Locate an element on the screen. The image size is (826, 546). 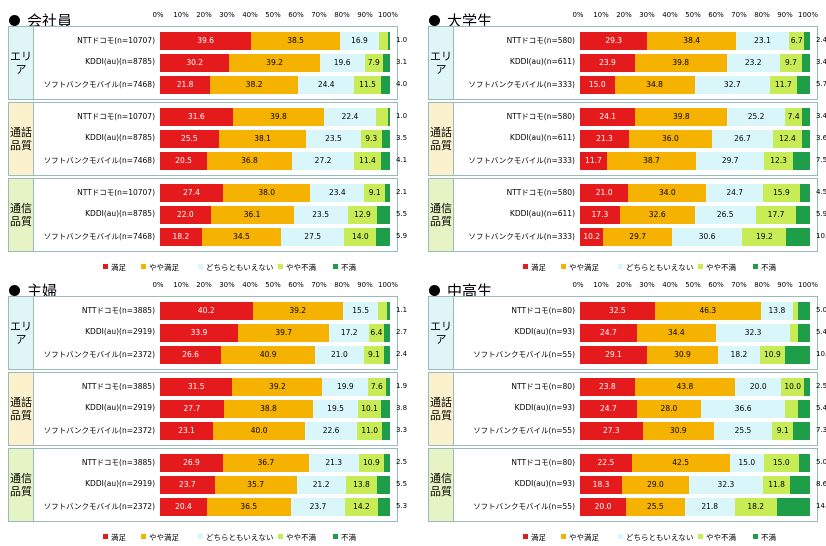
bar-segment: 23.7 is located at coordinates (187, 485).